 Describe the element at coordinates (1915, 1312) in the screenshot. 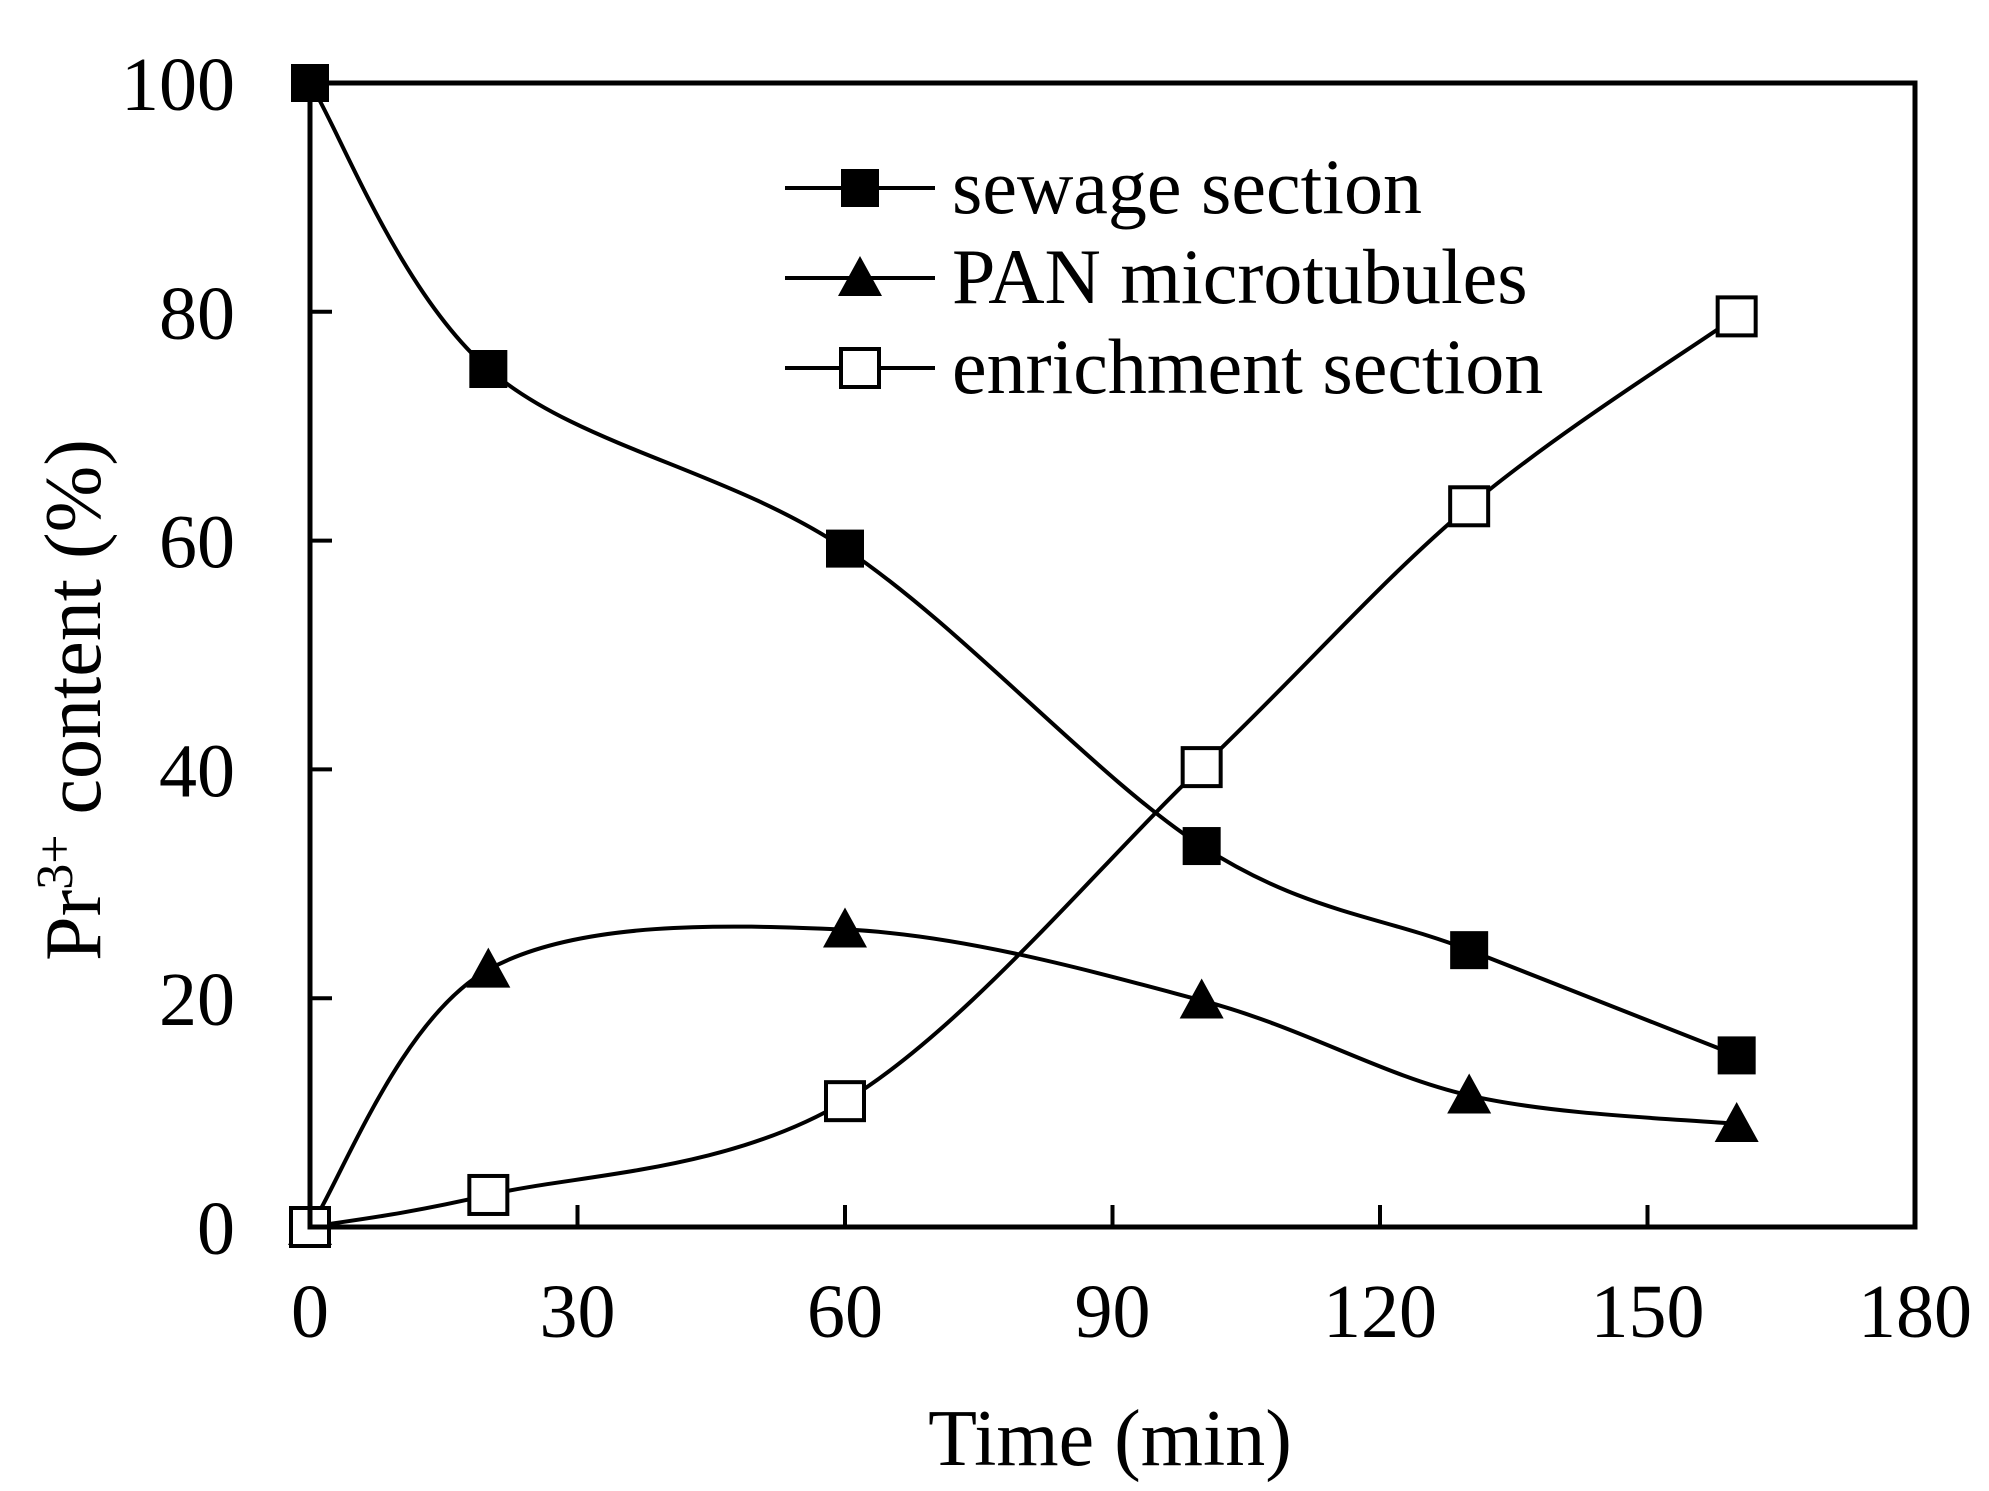

I see `x-tick-label: 180` at that location.